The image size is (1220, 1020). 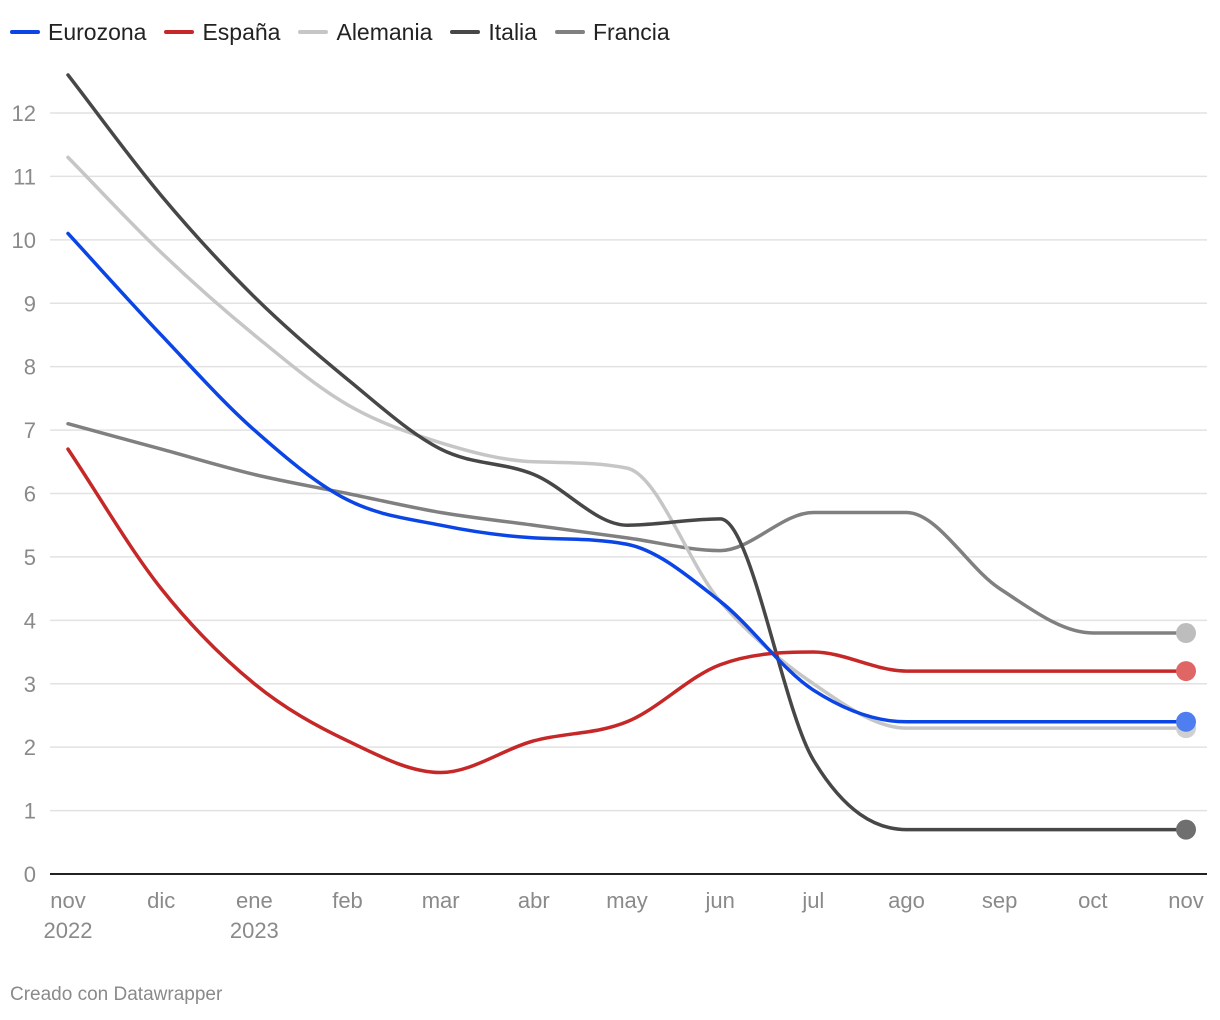 What do you see at coordinates (24, 113) in the screenshot?
I see `y-tick-label: 12` at bounding box center [24, 113].